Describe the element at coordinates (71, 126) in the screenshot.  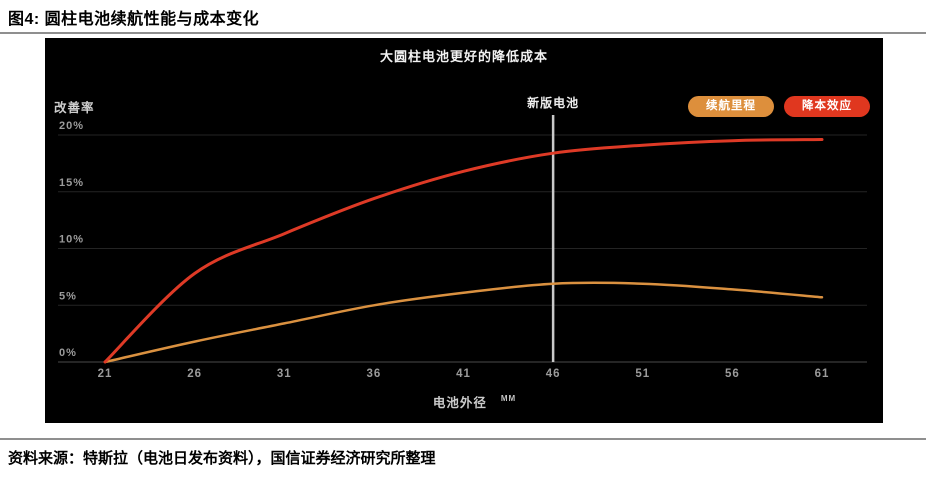
I see `svg-text: 20%` at that location.